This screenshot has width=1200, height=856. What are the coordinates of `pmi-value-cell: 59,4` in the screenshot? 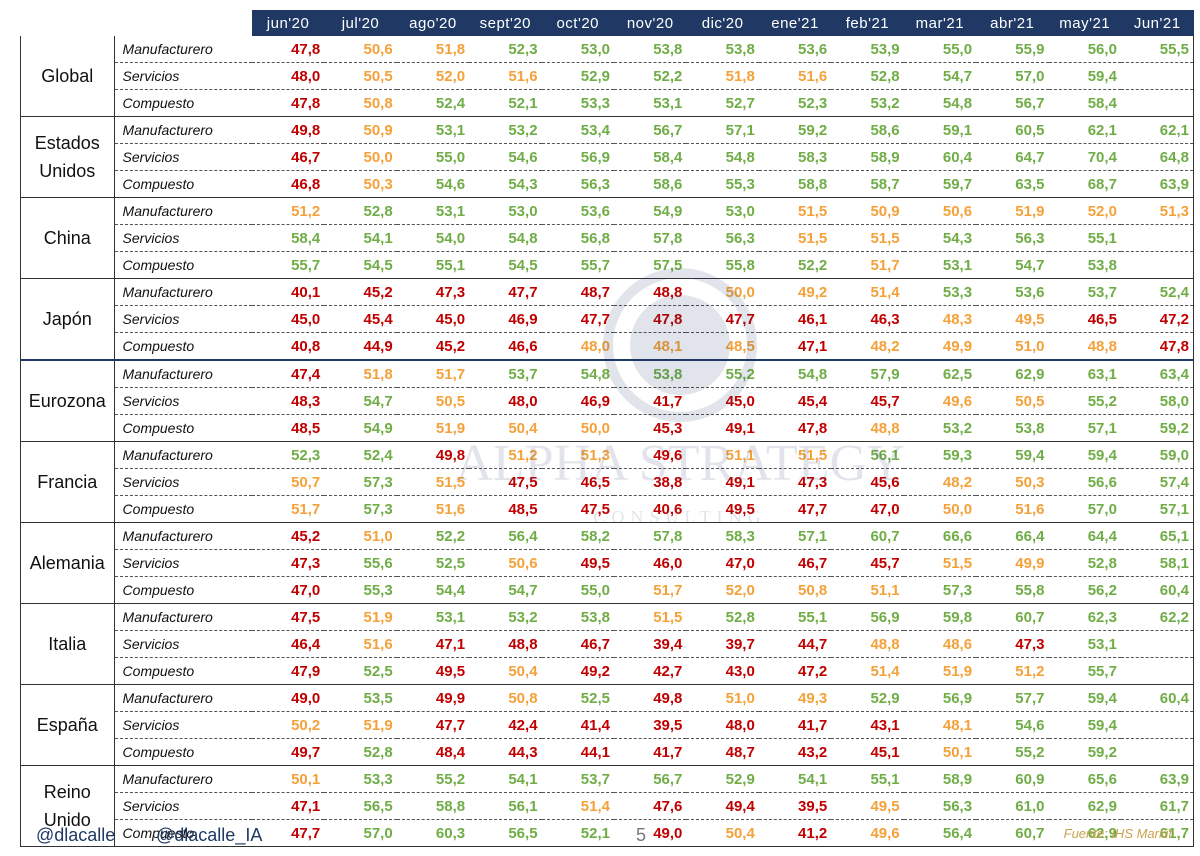 It's located at (1084, 455).